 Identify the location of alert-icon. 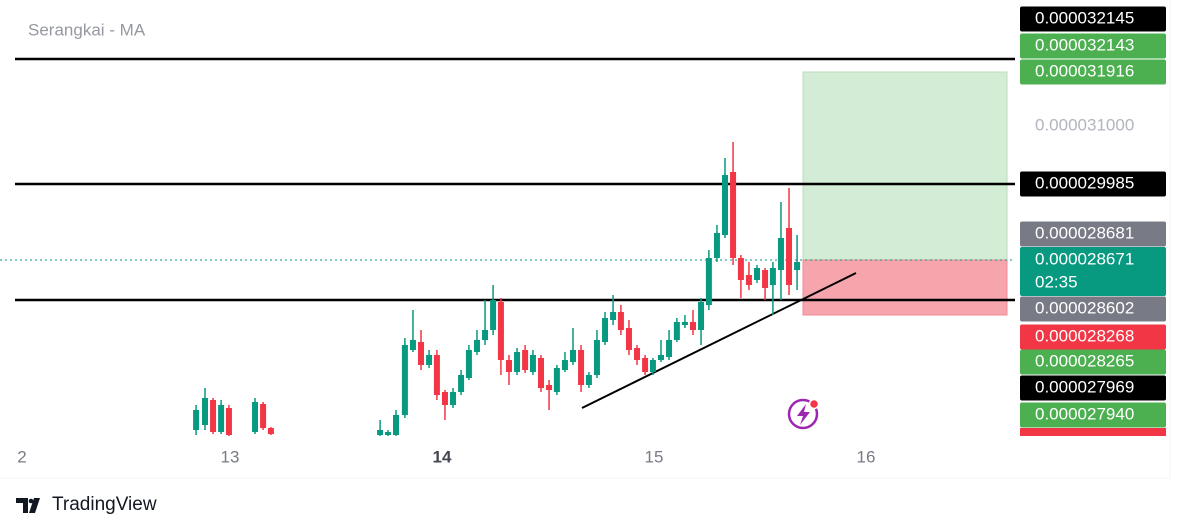
(803, 414).